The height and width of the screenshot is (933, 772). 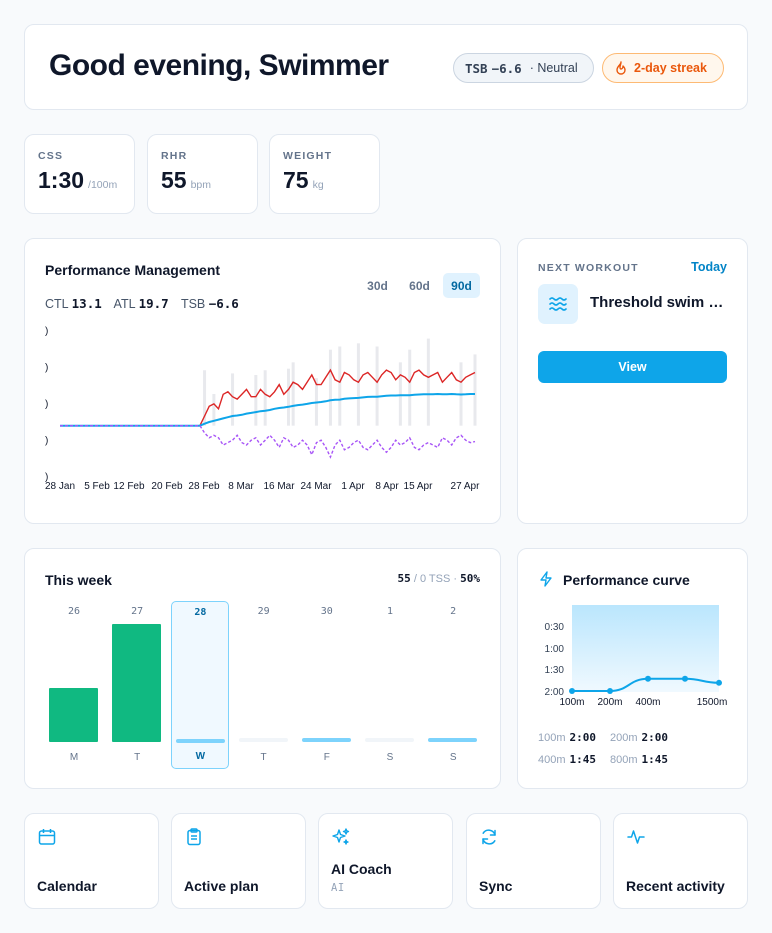 I want to click on tsb-badge-value: −6.6, so click(x=506, y=68).